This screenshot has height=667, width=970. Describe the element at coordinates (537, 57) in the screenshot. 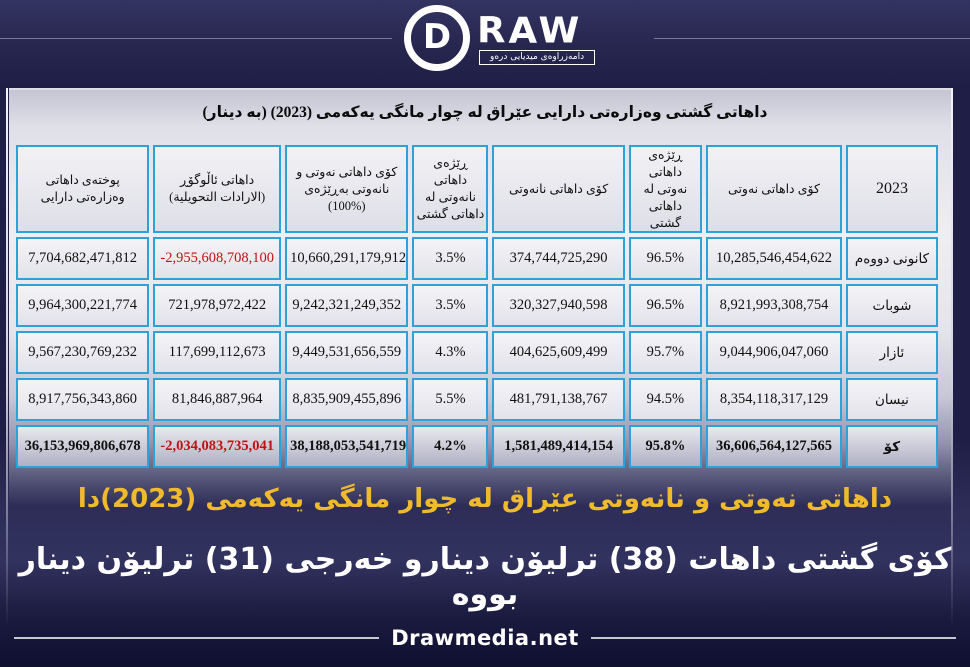

I see `logo-tagline: دامەزراوەی میدیایی درەو` at that location.